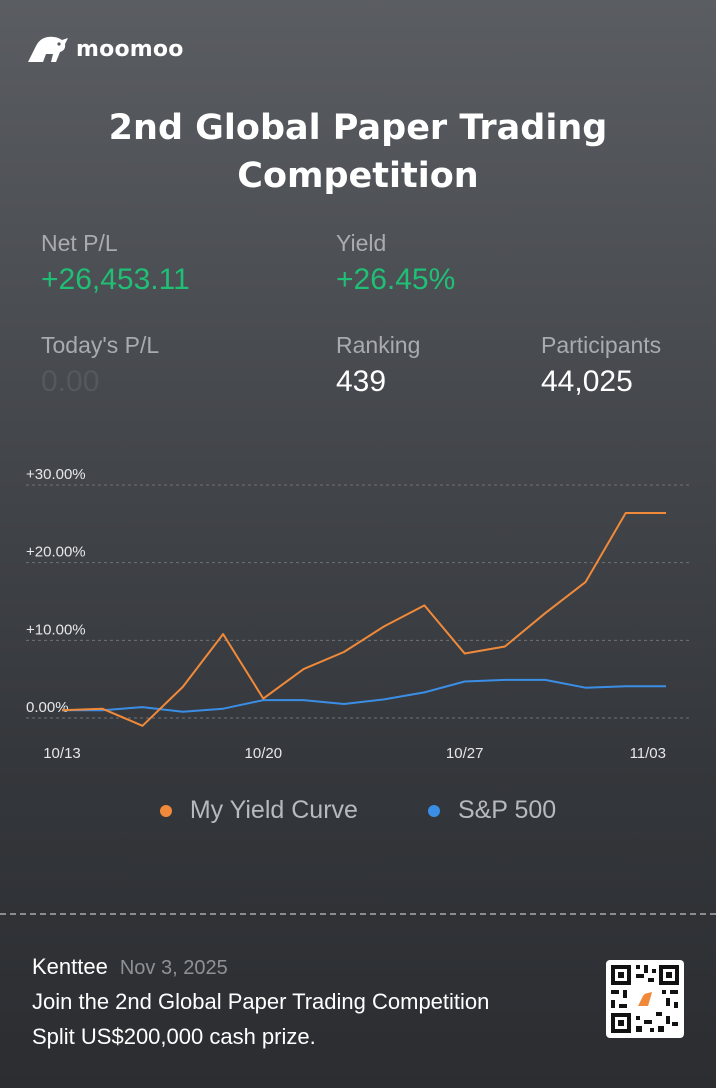 The image size is (716, 1088). What do you see at coordinates (165, 810) in the screenshot?
I see `legend-dot-orange` at bounding box center [165, 810].